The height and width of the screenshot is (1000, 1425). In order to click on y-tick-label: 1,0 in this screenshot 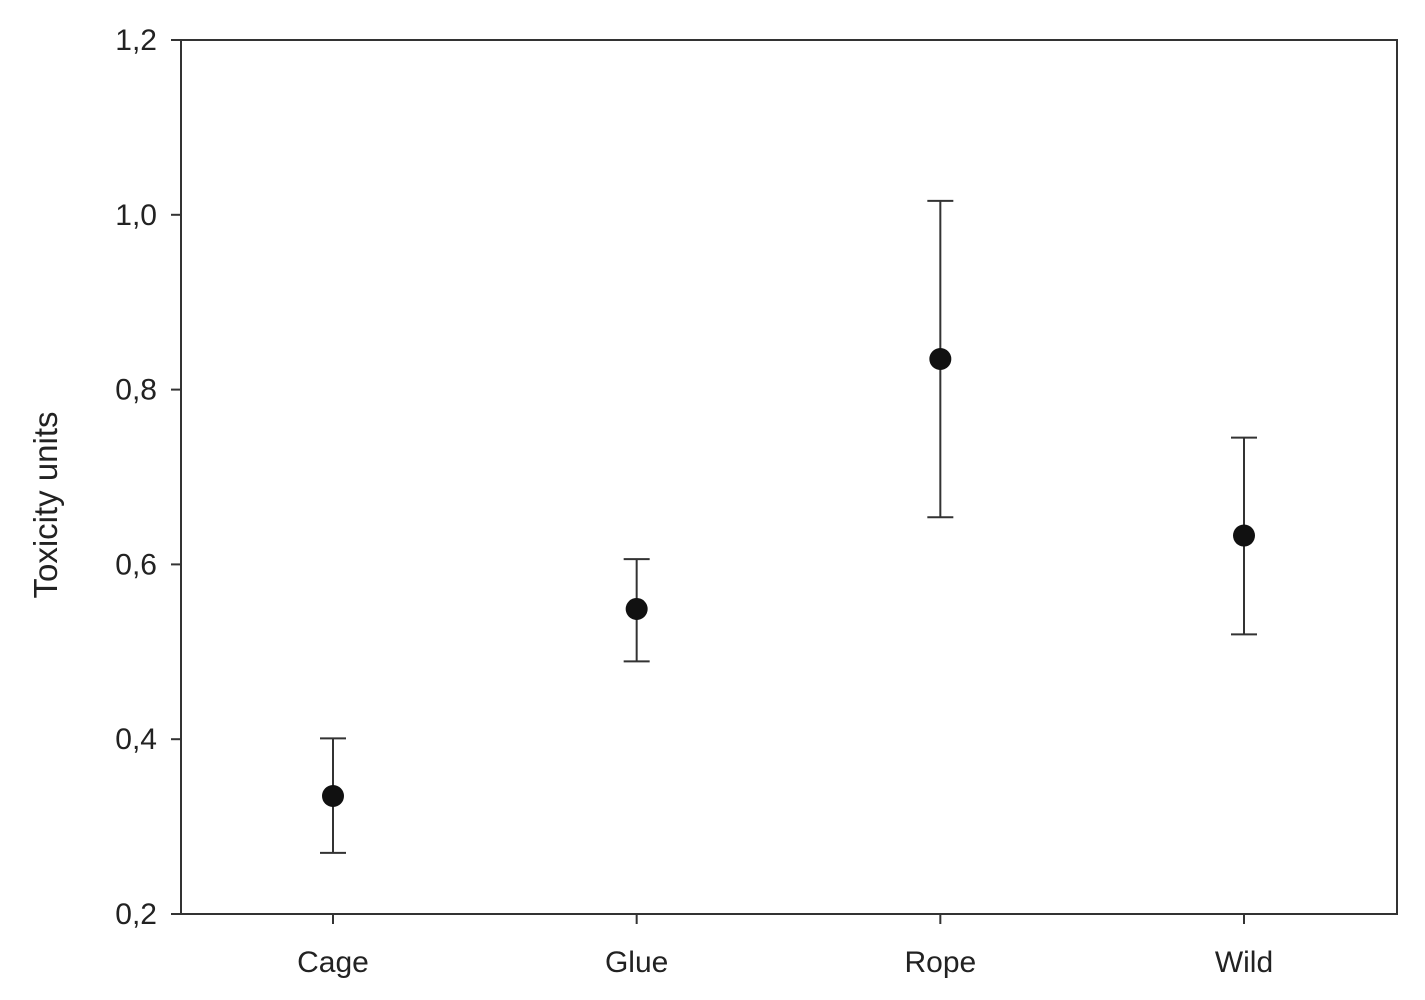, I will do `click(136, 215)`.